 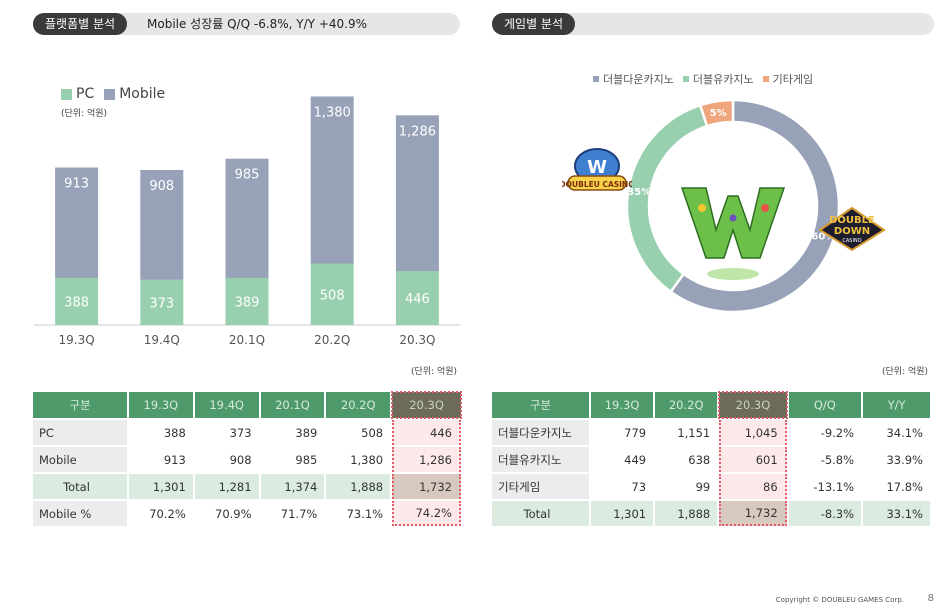 I want to click on table-cell: 71.7%, so click(x=292, y=513).